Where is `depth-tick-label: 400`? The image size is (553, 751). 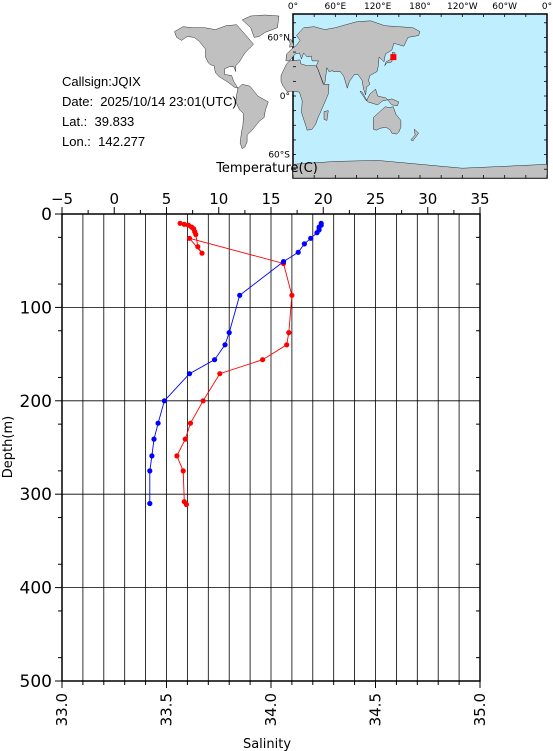 depth-tick-label: 400 is located at coordinates (36, 589).